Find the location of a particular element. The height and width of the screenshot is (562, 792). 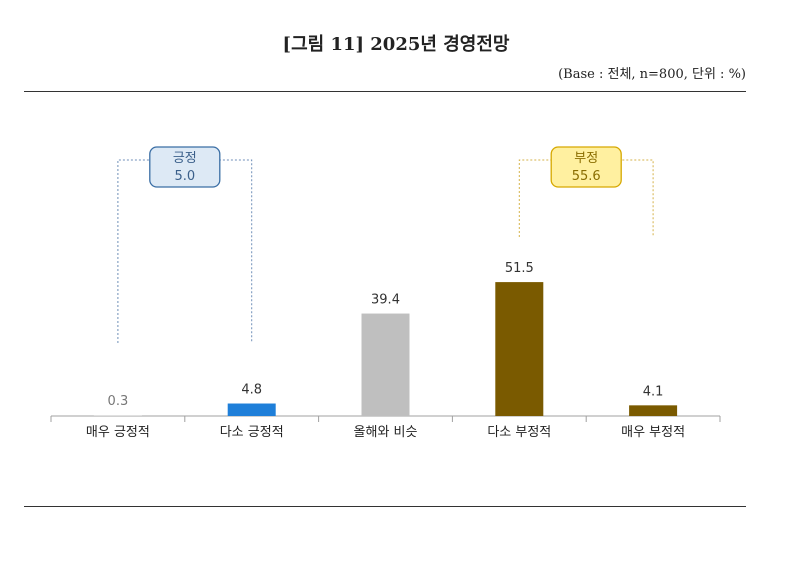

category-label-3: 올해와 비슷 is located at coordinates (386, 432).